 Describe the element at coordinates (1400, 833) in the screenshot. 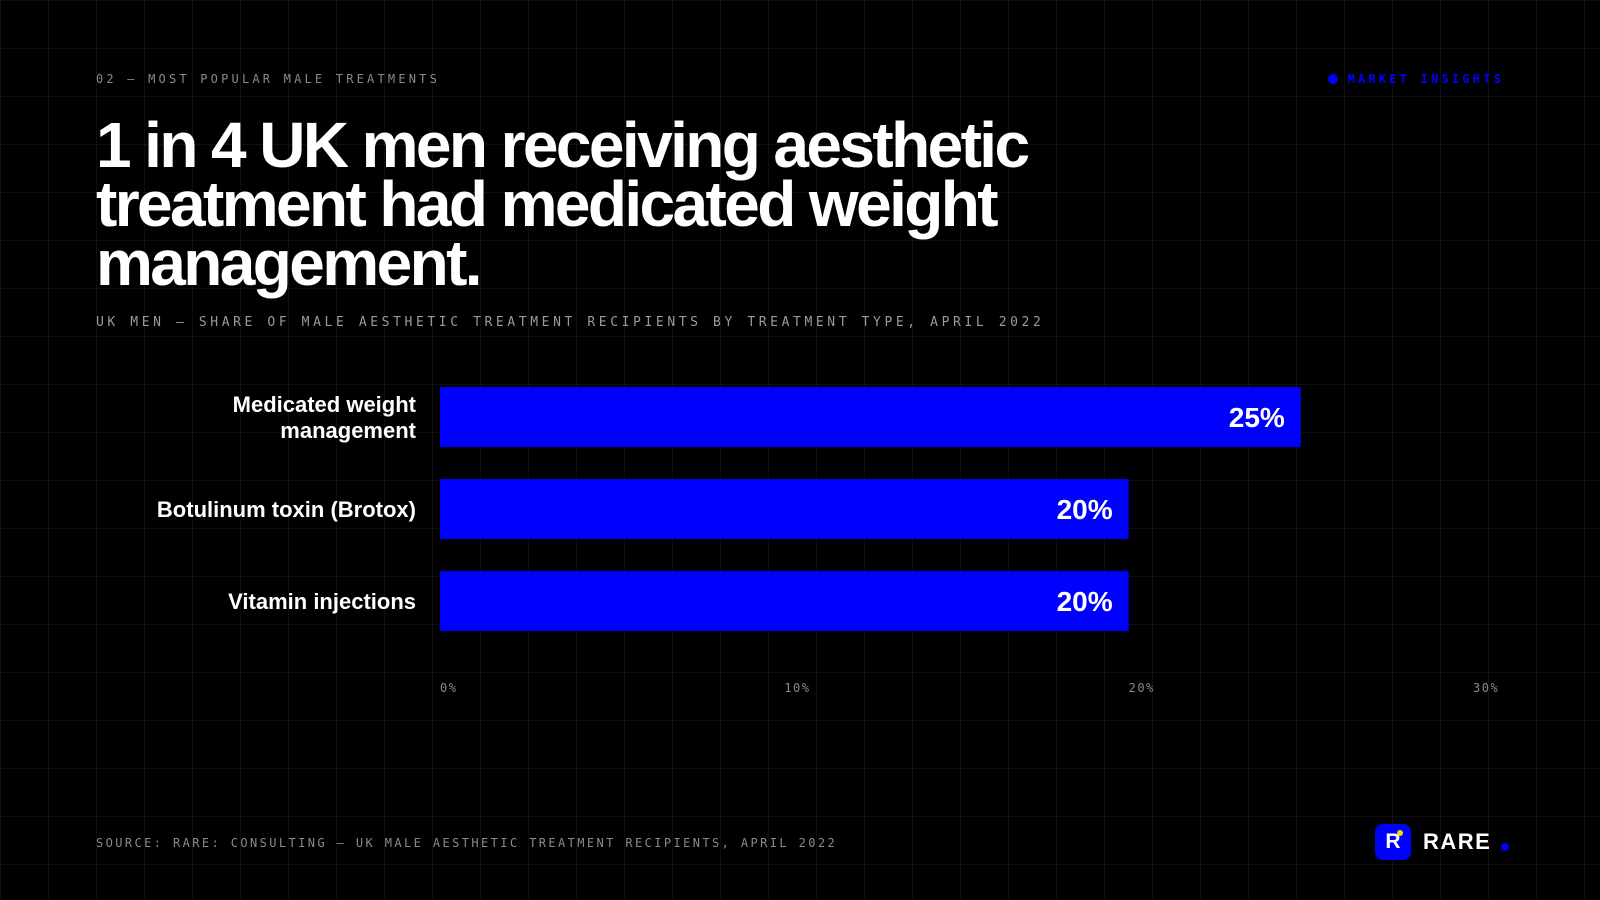

I see `brand-spark-icon` at that location.